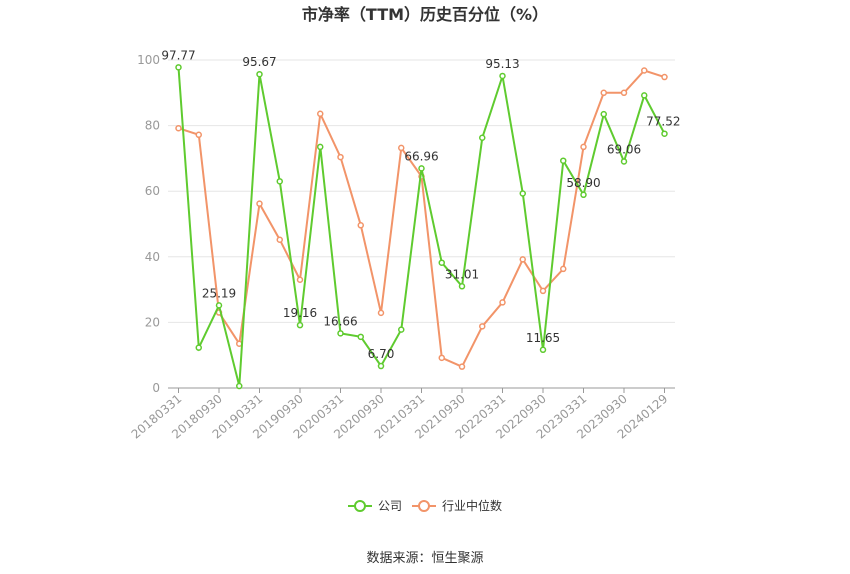 Image resolution: width=850 pixels, height=574 pixels. Describe the element at coordinates (152, 322) in the screenshot. I see `y-tick-label: 20` at that location.